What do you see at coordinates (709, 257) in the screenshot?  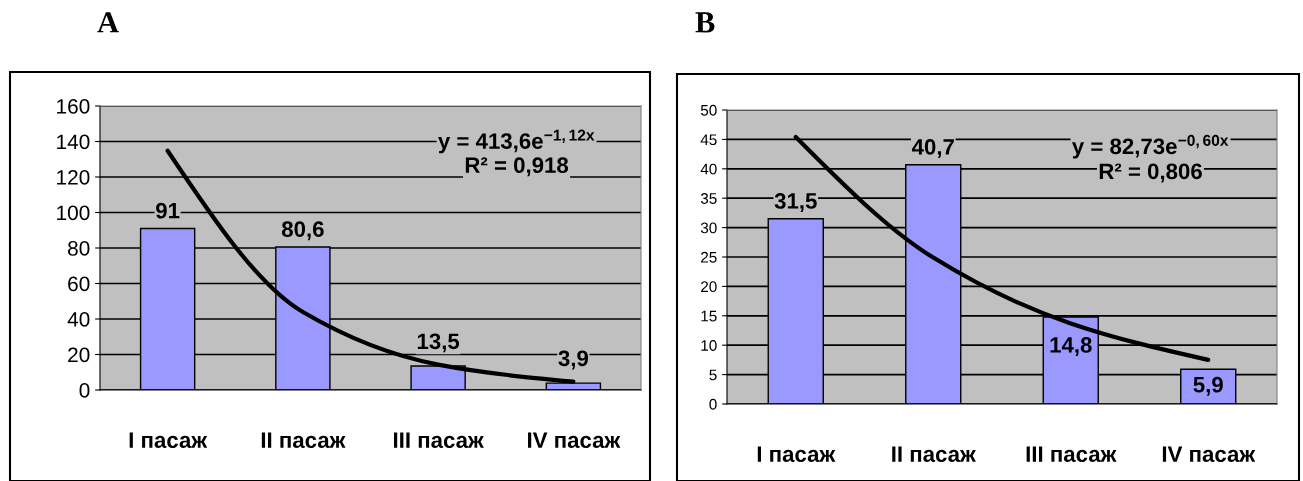 I see `y-tick-label: 25` at bounding box center [709, 257].